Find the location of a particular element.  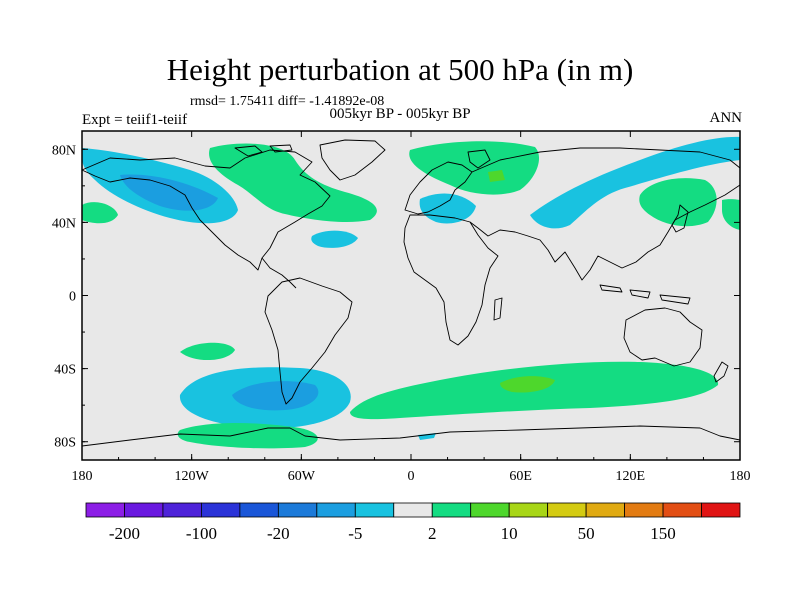

stats-text: rmsd= 1.75411 diff= -1.41892e-08 is located at coordinates (287, 101).